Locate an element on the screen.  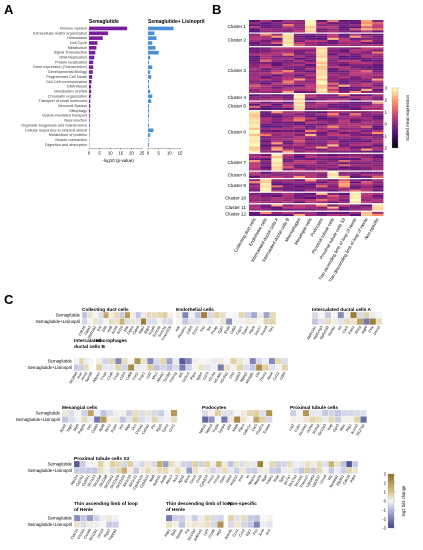
category-label-mitophagy: Mitophagy is located at coordinates (78, 111).